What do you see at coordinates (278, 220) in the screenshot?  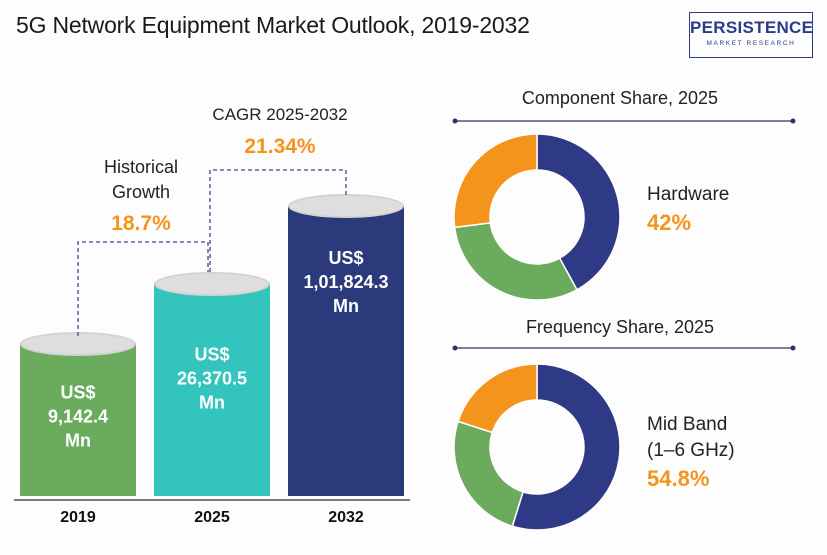 I see `cagr-connector` at bounding box center [278, 220].